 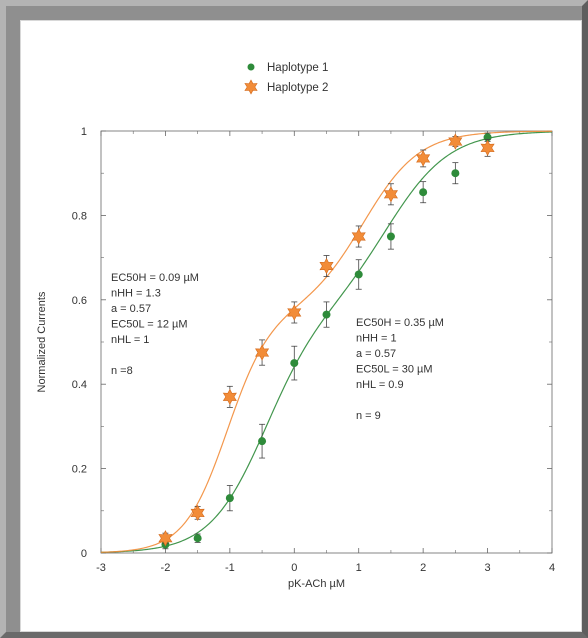 What do you see at coordinates (130, 340) in the screenshot?
I see `annotation-text: nHL = 1` at bounding box center [130, 340].